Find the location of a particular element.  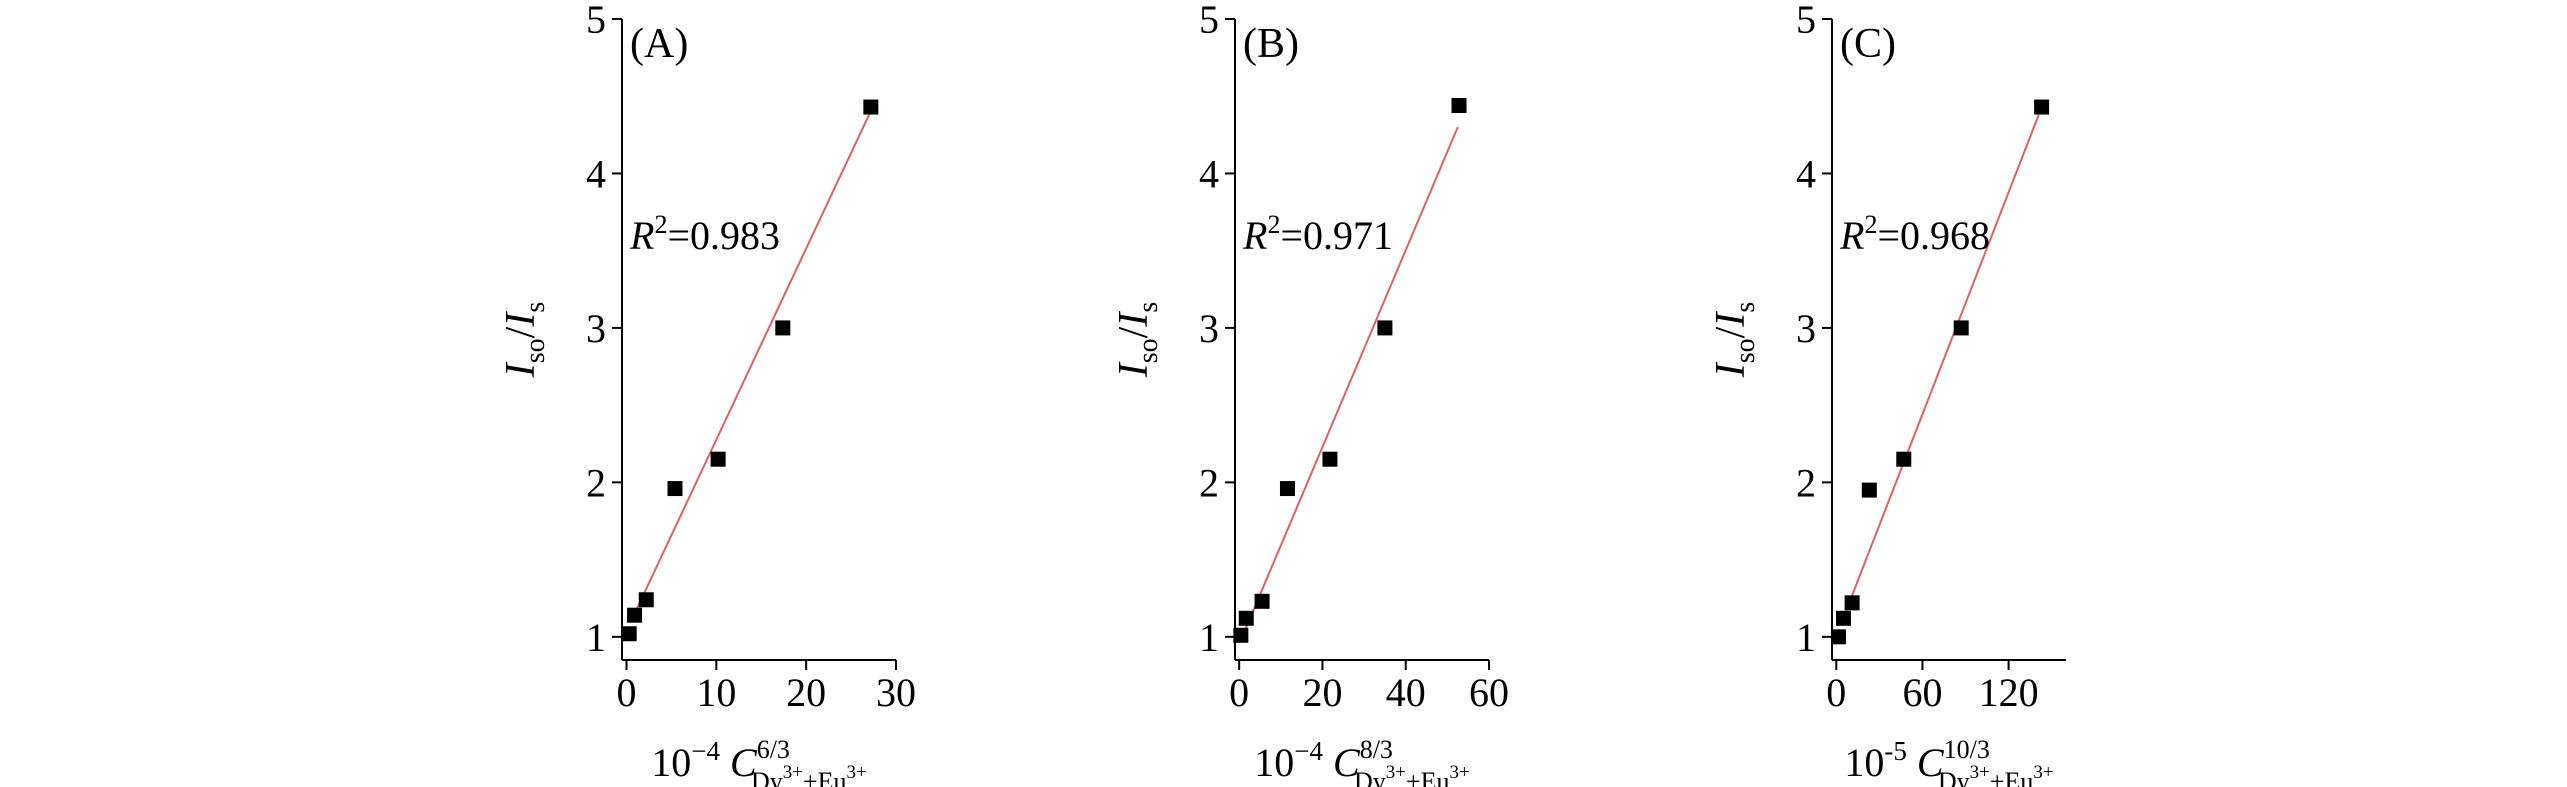

r-value: =0.971 is located at coordinates (1336, 235).